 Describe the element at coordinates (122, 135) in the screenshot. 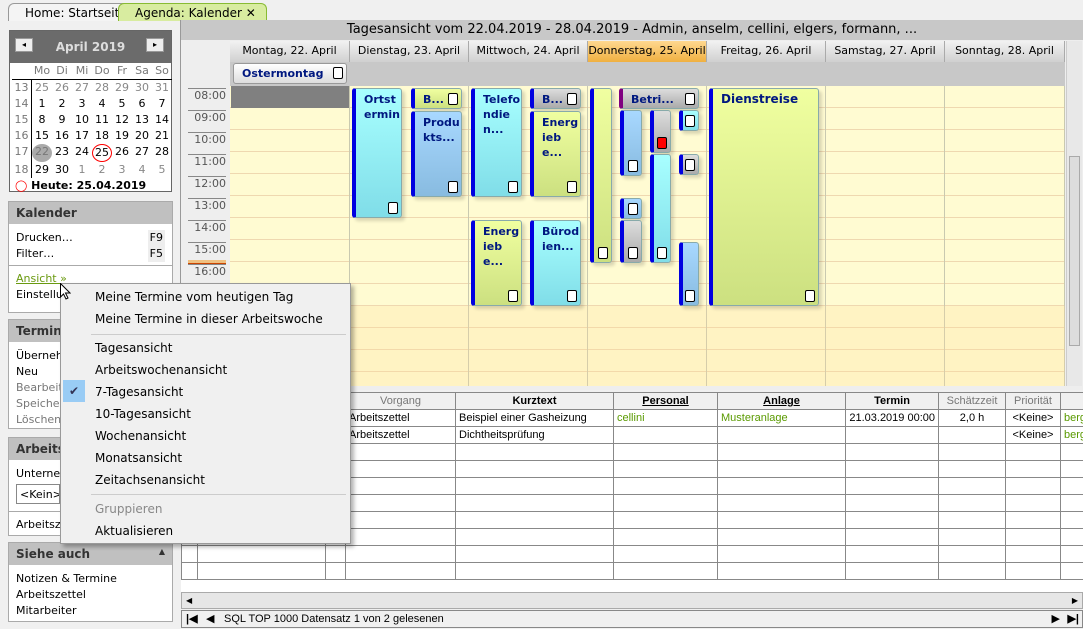

I see `calendar-day: 19` at that location.